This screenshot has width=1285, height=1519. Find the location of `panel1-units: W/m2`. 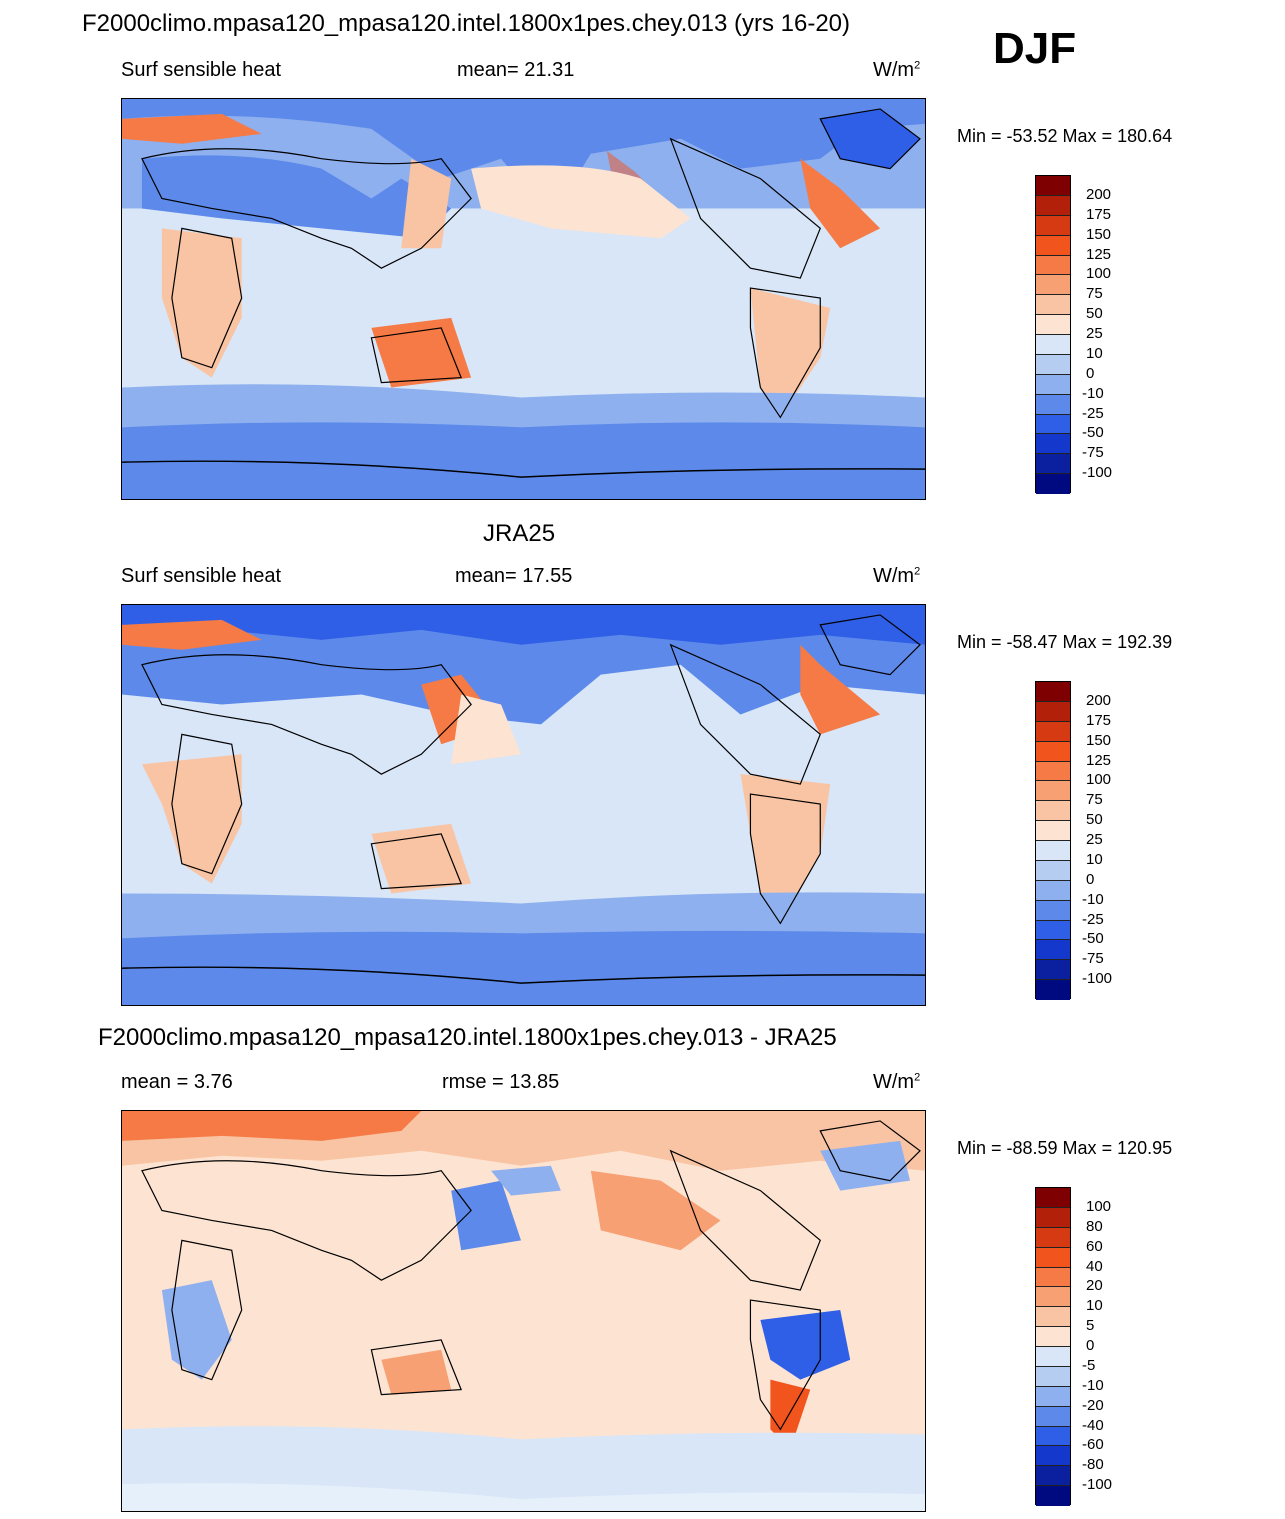

panel1-units: W/m2 is located at coordinates (897, 70).